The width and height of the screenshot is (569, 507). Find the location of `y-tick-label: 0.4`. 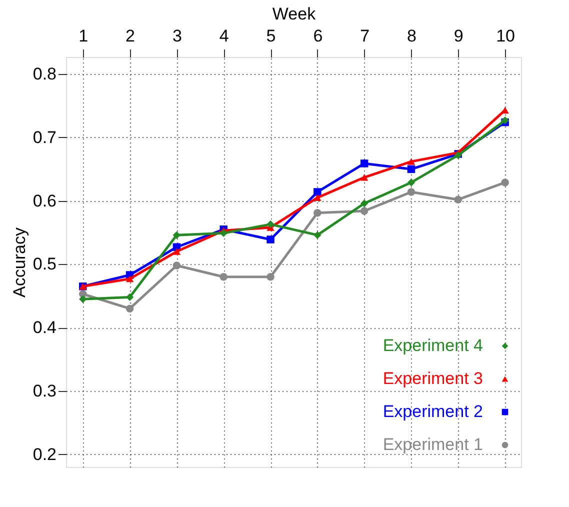

y-tick-label: 0.4 is located at coordinates (44, 328).